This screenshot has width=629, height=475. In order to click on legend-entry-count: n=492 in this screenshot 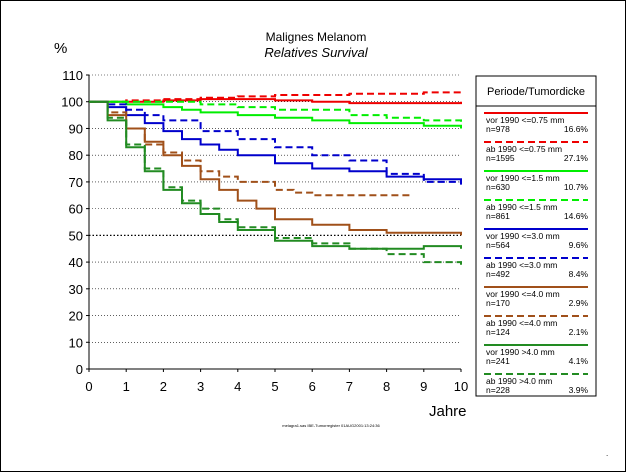, I will do `click(498, 274)`.